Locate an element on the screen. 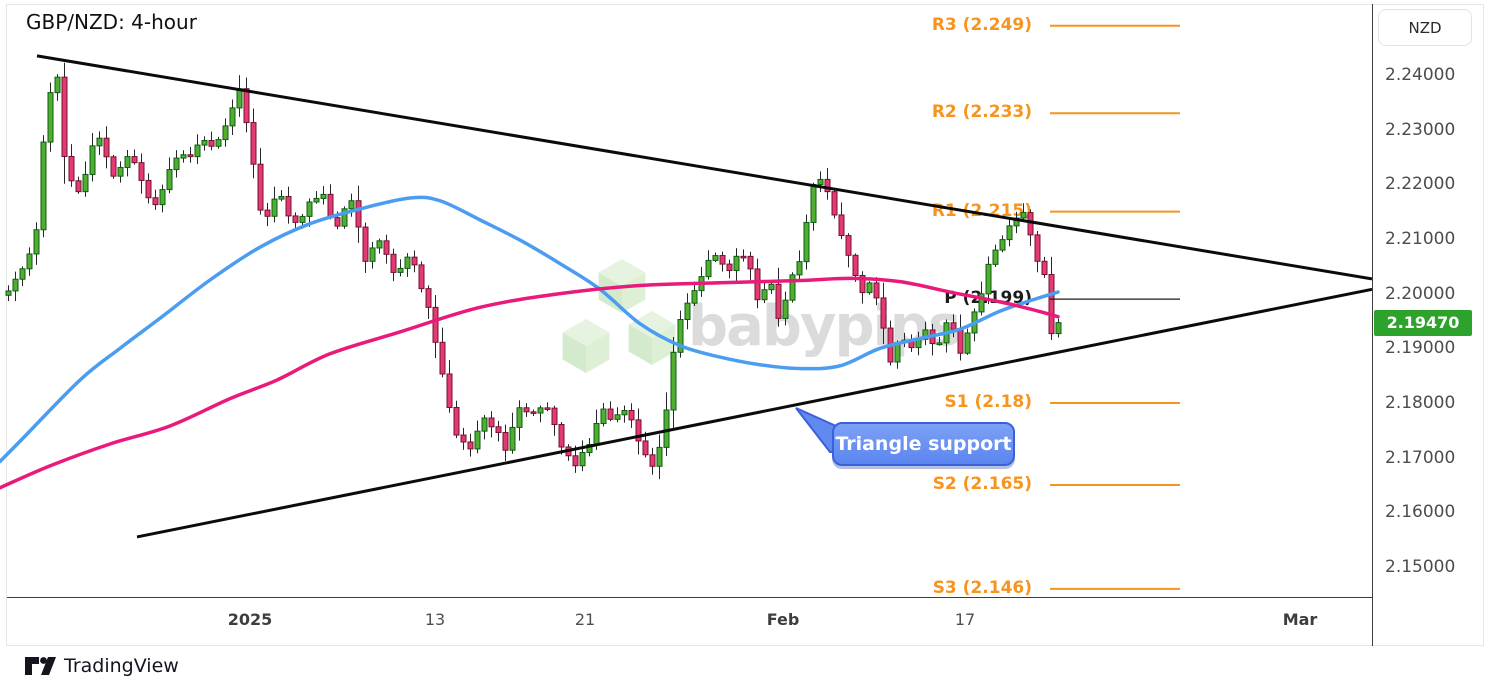 Image resolution: width=1491 pixels, height=697 pixels. y-axis-tick: 2.21000 is located at coordinates (1420, 239).